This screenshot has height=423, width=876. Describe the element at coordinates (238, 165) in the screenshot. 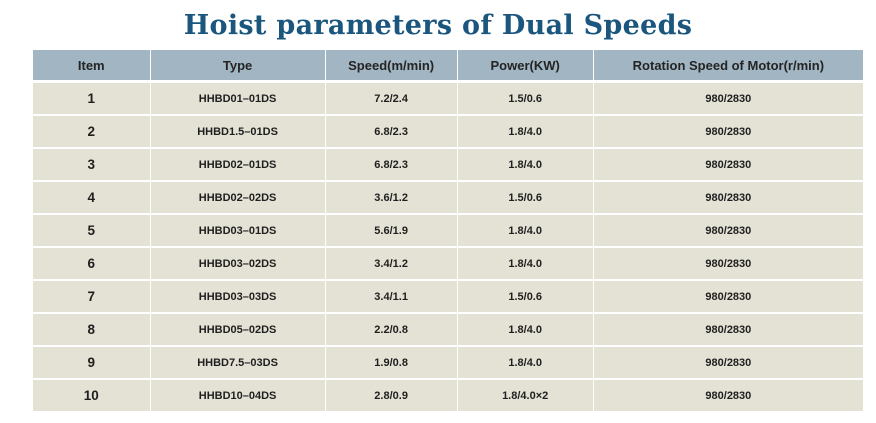

I see `cell-type: HHBD02–01DS` at that location.